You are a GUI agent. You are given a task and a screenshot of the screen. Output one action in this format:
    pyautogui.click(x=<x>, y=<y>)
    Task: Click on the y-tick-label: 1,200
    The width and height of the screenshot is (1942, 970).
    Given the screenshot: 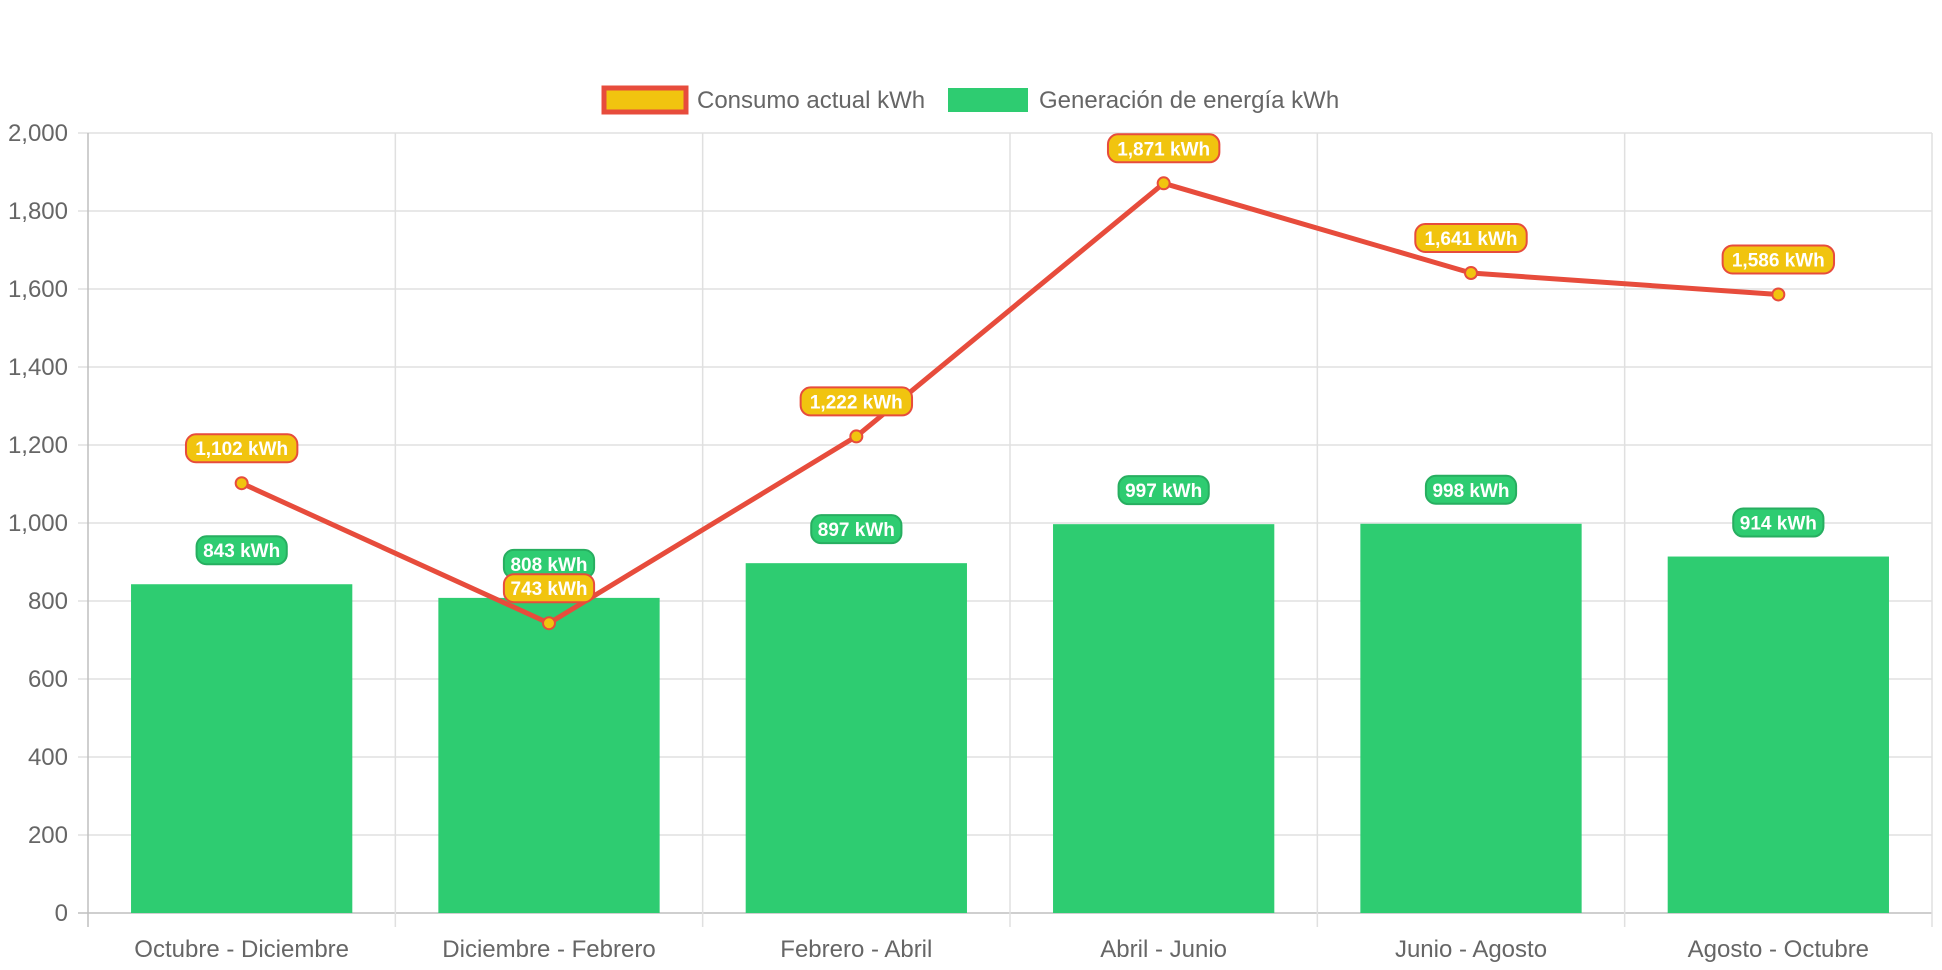 What is the action you would take?
    pyautogui.click(x=38, y=445)
    